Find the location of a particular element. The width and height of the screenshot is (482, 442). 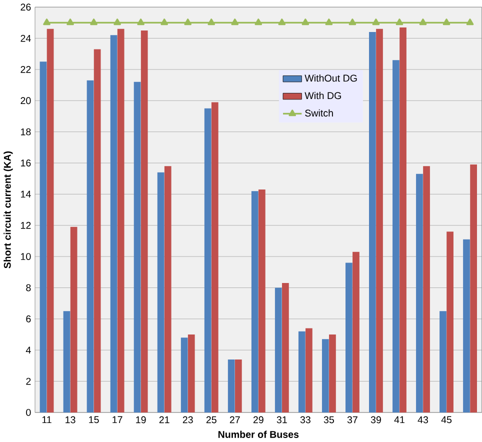

y-tick-label: 18 is located at coordinates (26, 132).